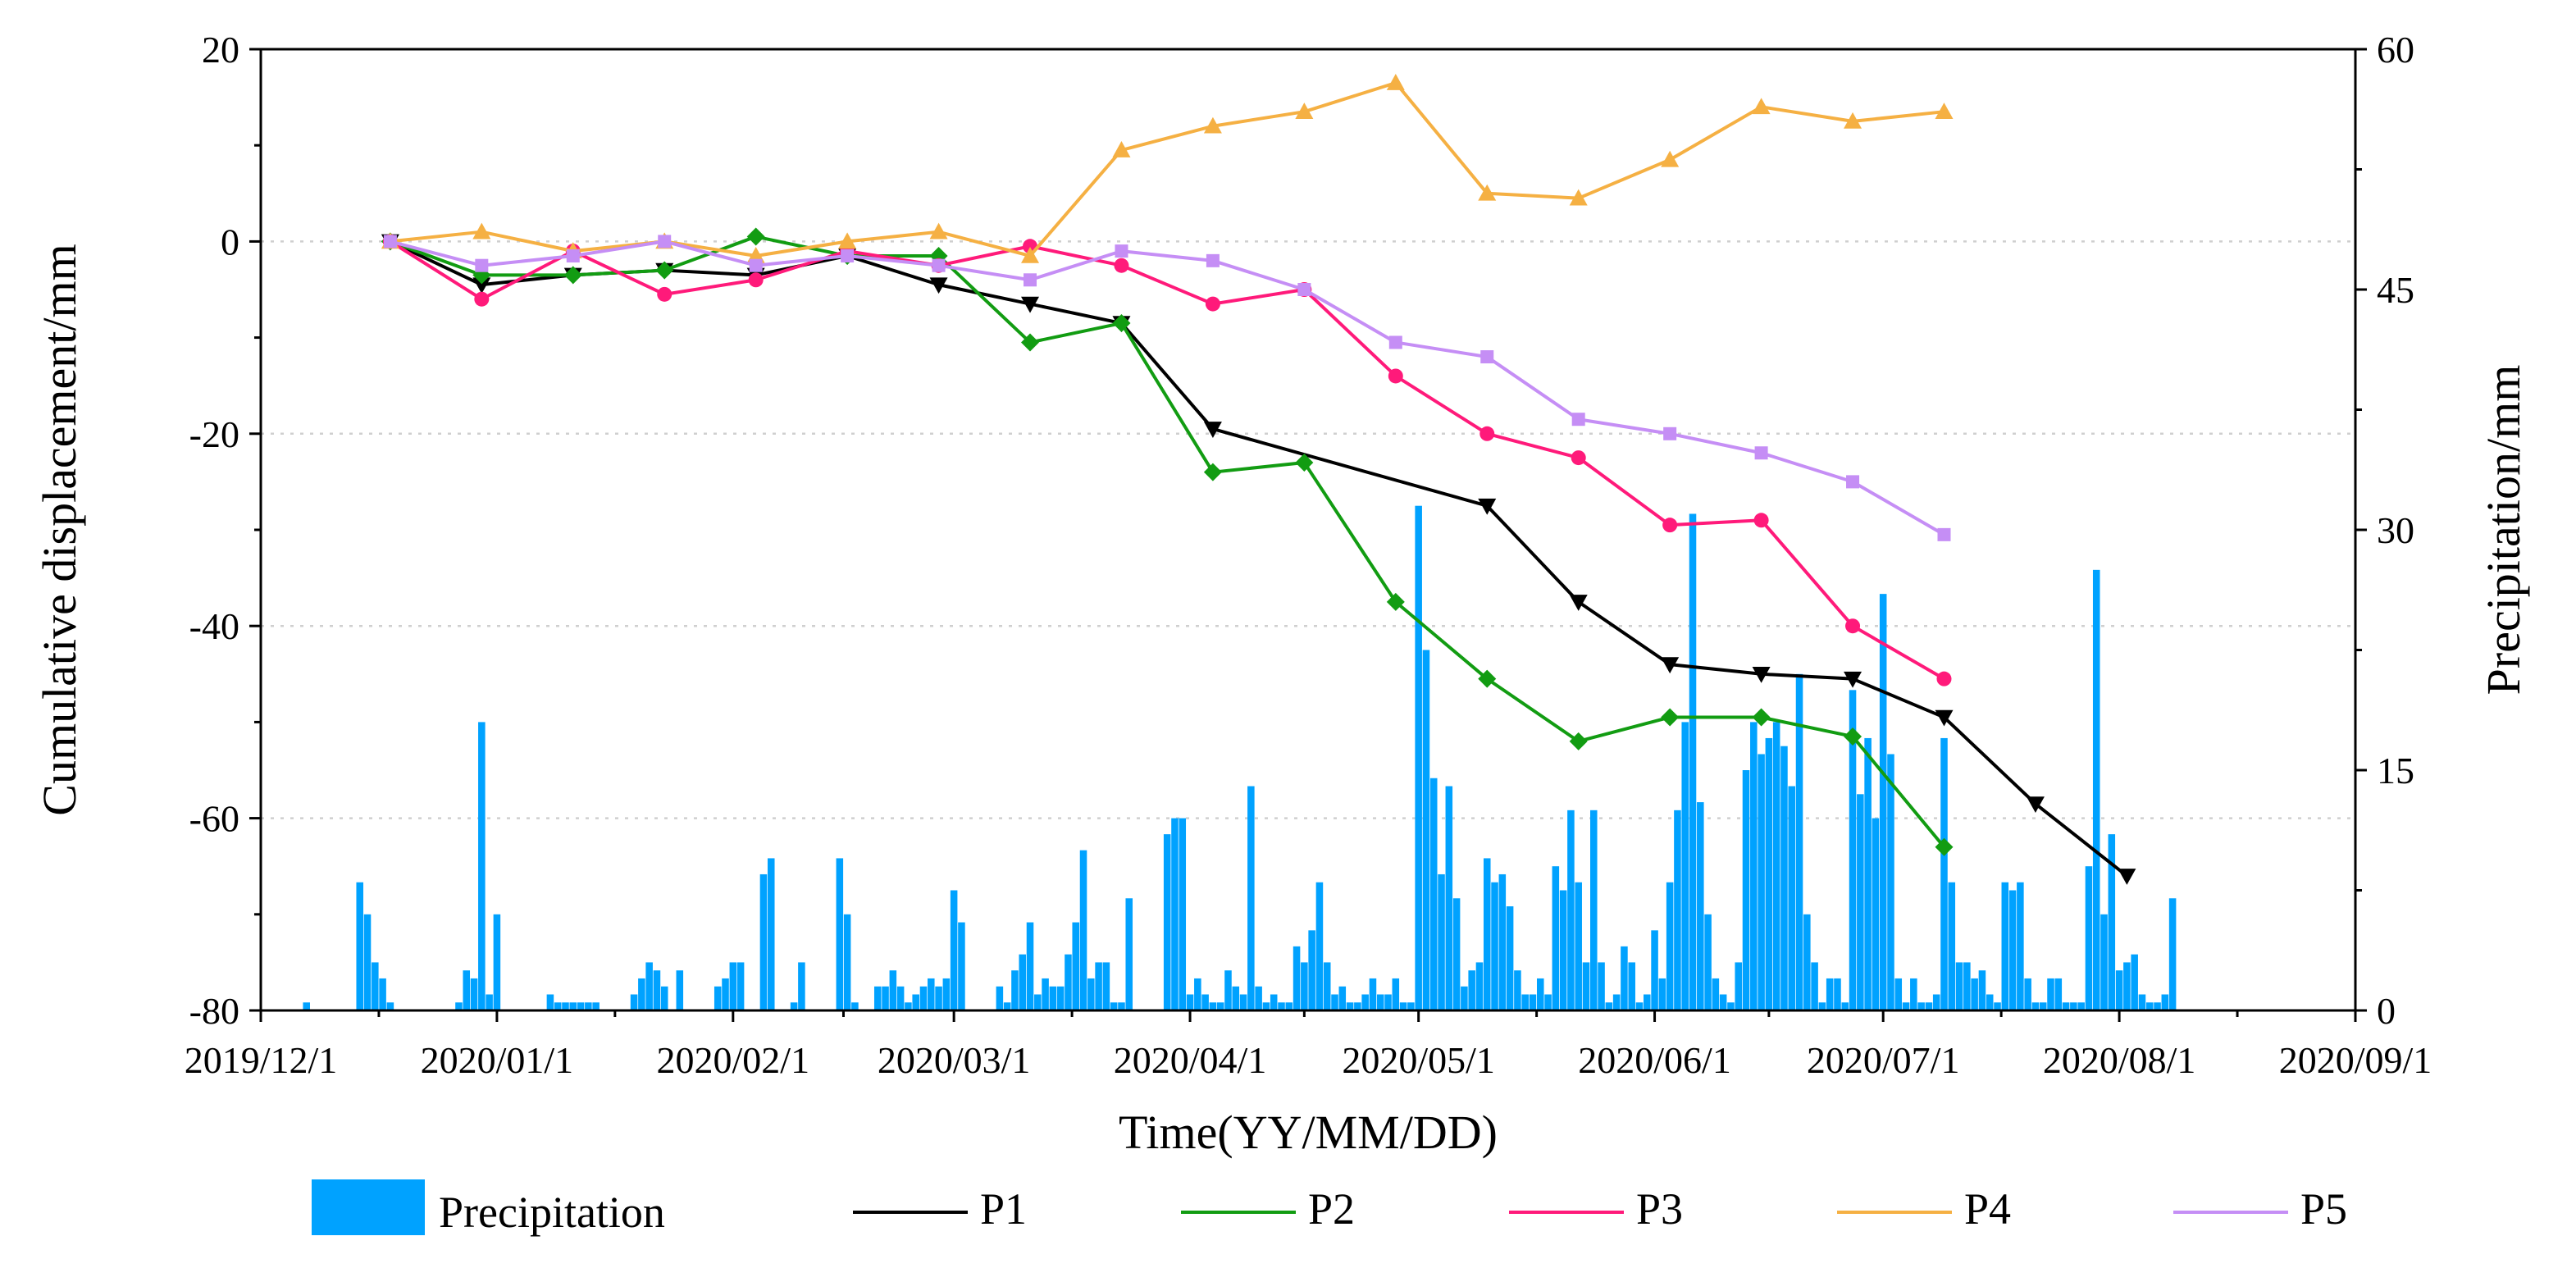 The image size is (2576, 1268). Describe the element at coordinates (261, 1060) in the screenshot. I see `x-tick-label: 2019/12/1` at that location.